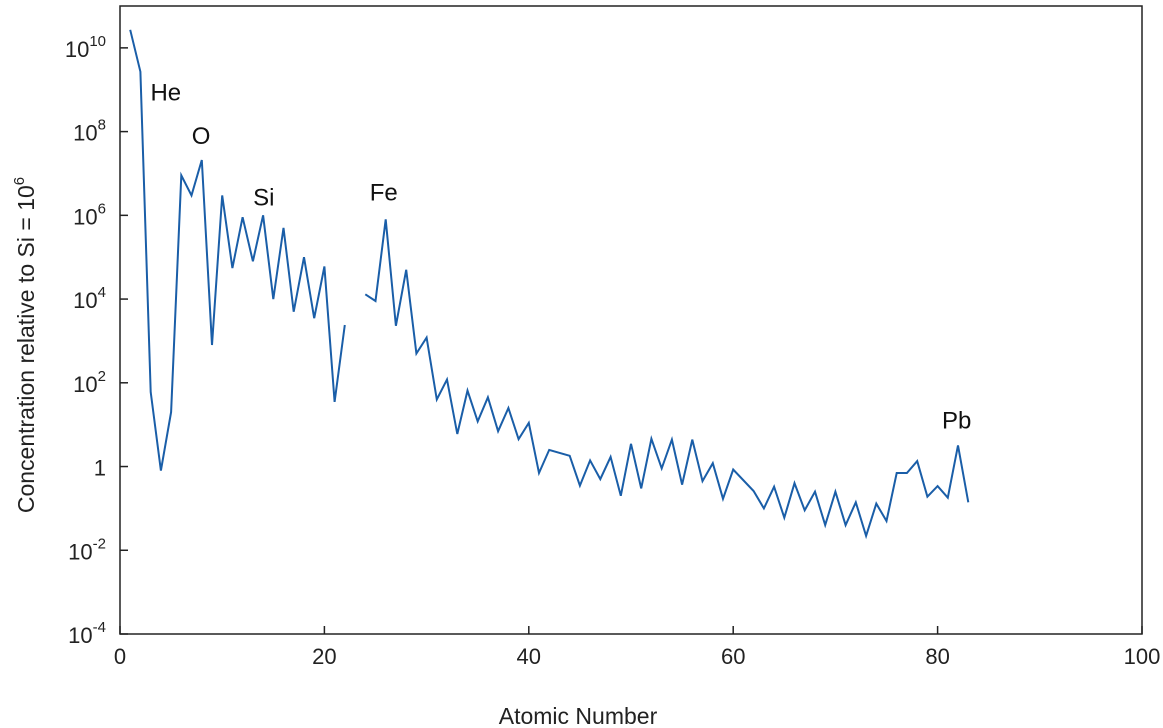 This screenshot has height=728, width=1163. I want to click on y-tick-label: 1, so click(100, 468).